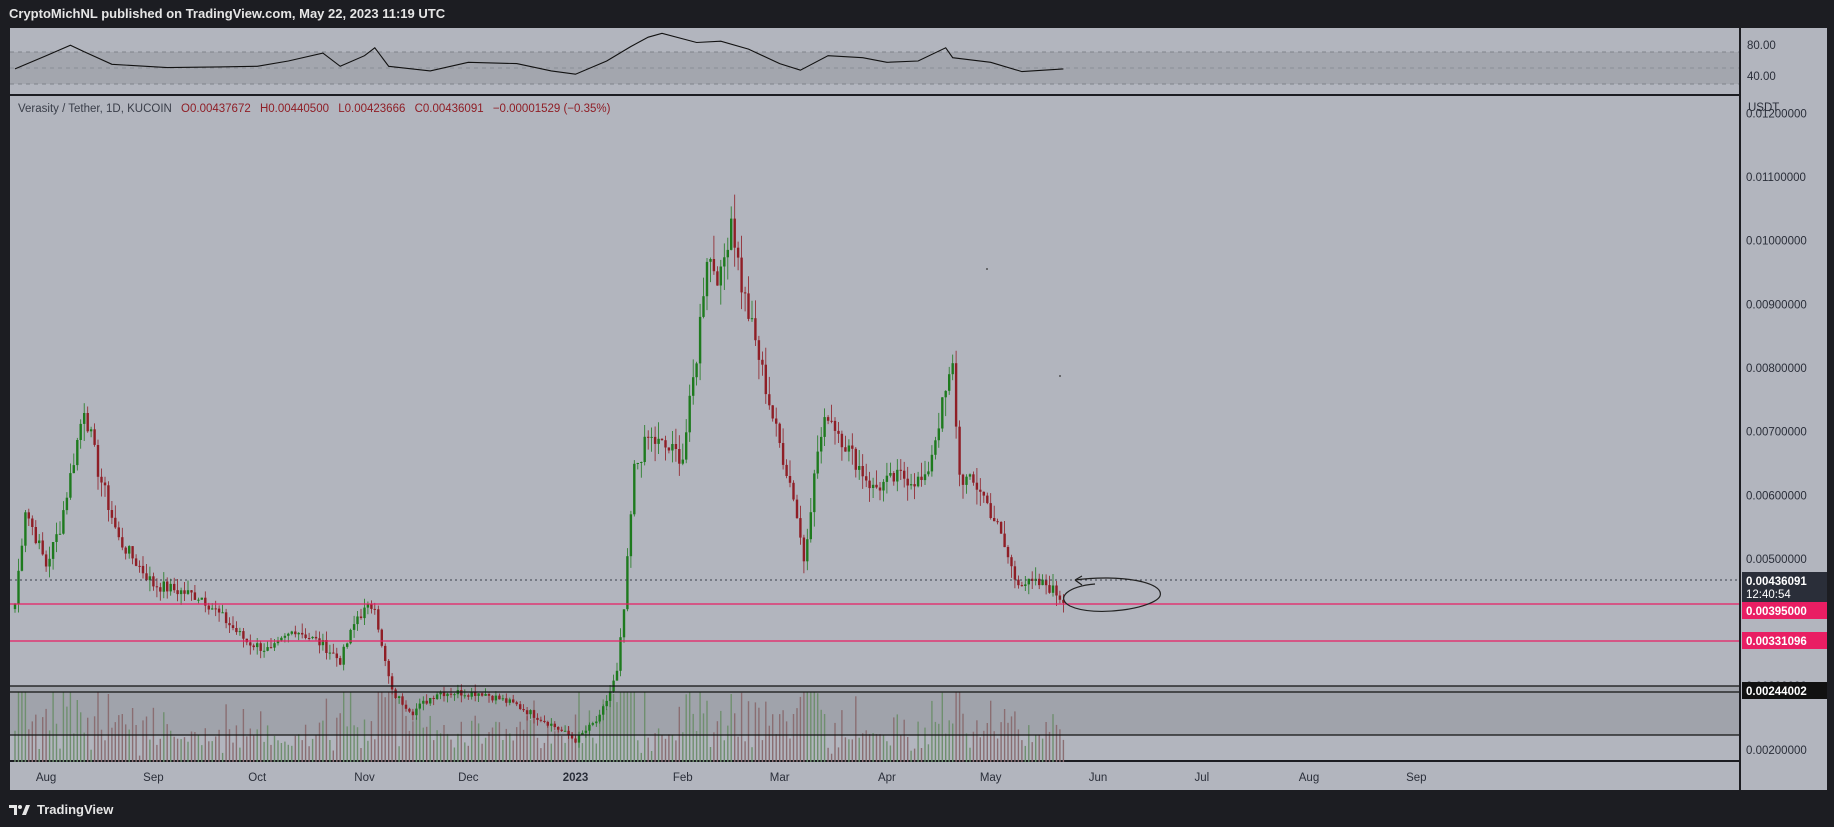  What do you see at coordinates (257, 778) in the screenshot?
I see `x-tick: Oct` at bounding box center [257, 778].